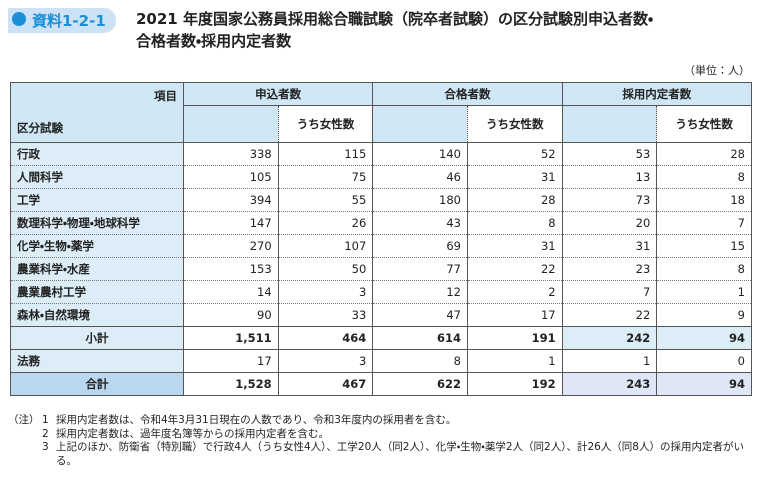  What do you see at coordinates (514, 384) in the screenshot?
I see `cell: 192` at bounding box center [514, 384].